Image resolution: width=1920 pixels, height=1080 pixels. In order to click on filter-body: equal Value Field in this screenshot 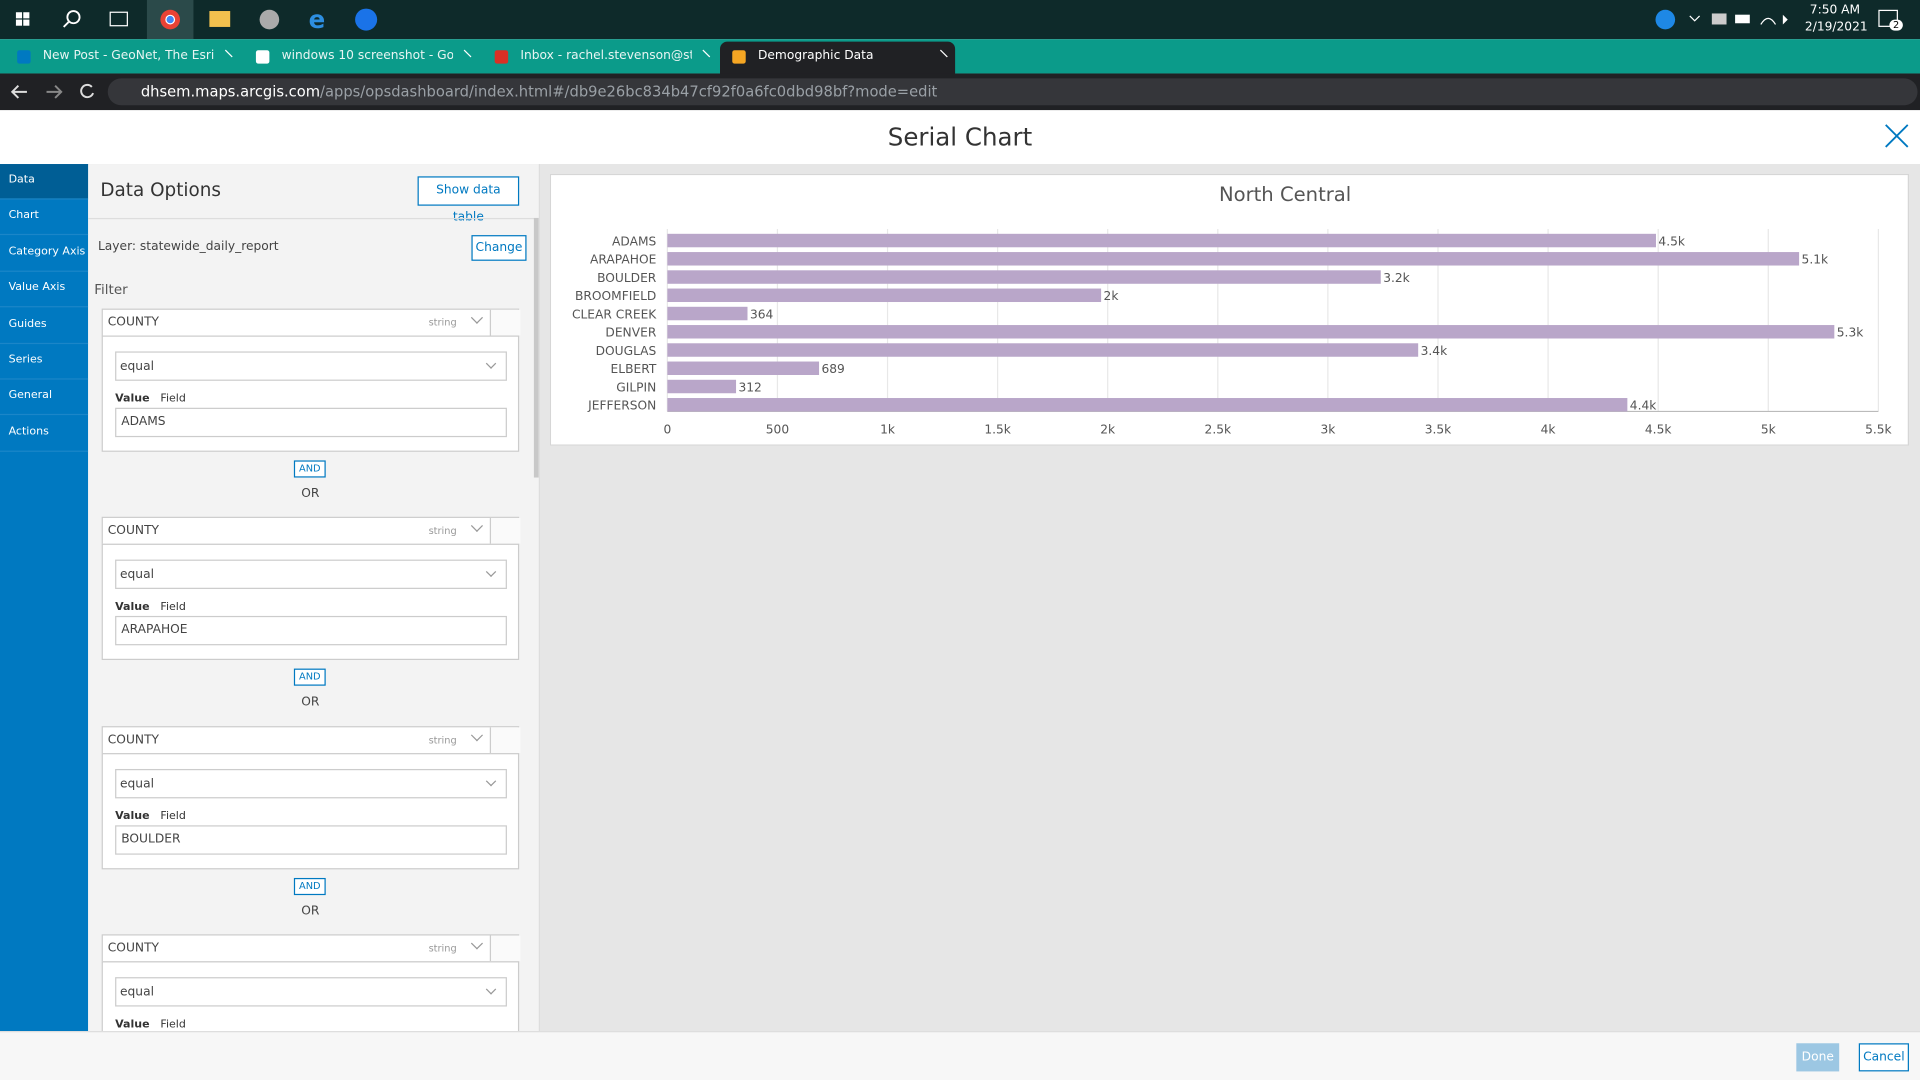, I will do `click(310, 996)`.